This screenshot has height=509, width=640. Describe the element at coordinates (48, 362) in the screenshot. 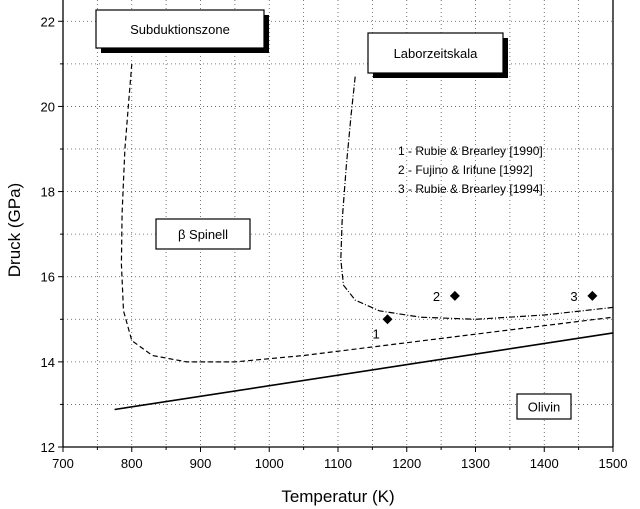

I see `y-tick-label: 14` at that location.